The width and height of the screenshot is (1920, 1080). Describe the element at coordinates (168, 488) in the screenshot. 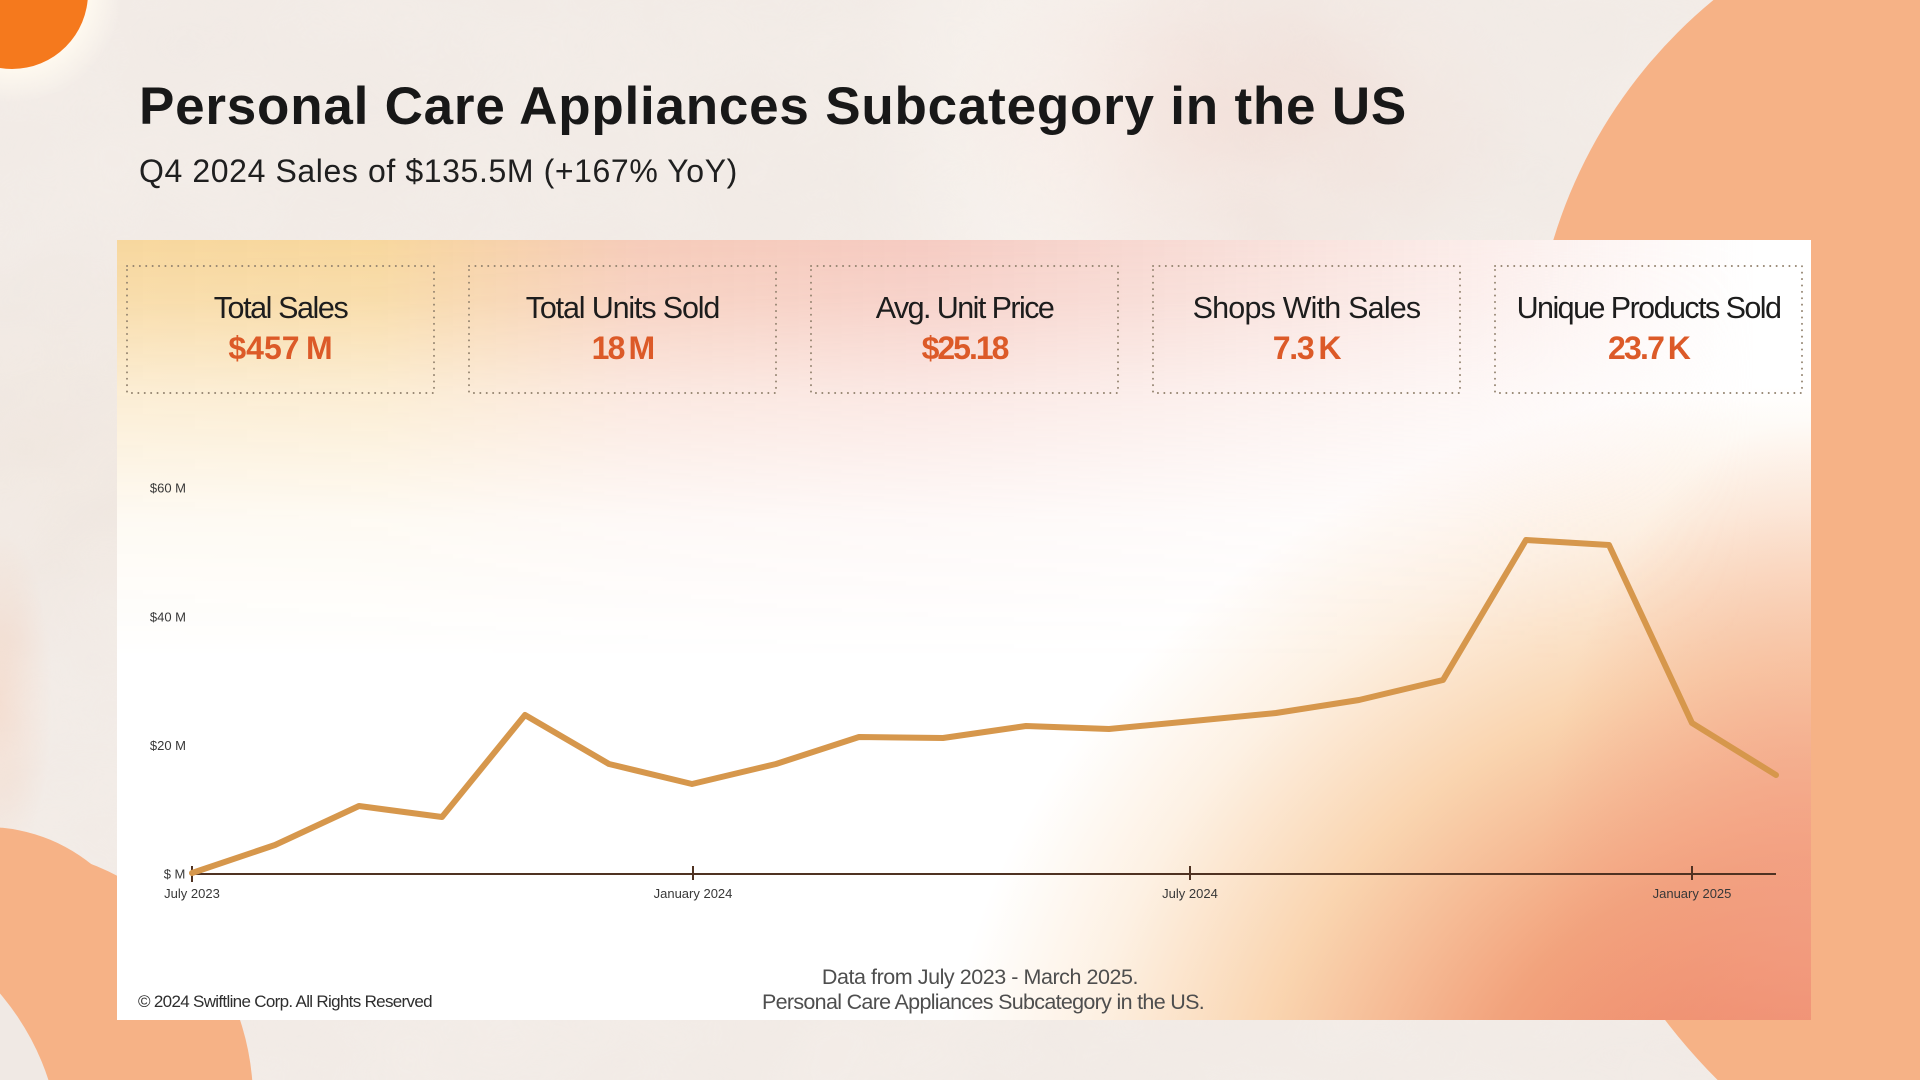

I see `svg-text: $60 M` at that location.